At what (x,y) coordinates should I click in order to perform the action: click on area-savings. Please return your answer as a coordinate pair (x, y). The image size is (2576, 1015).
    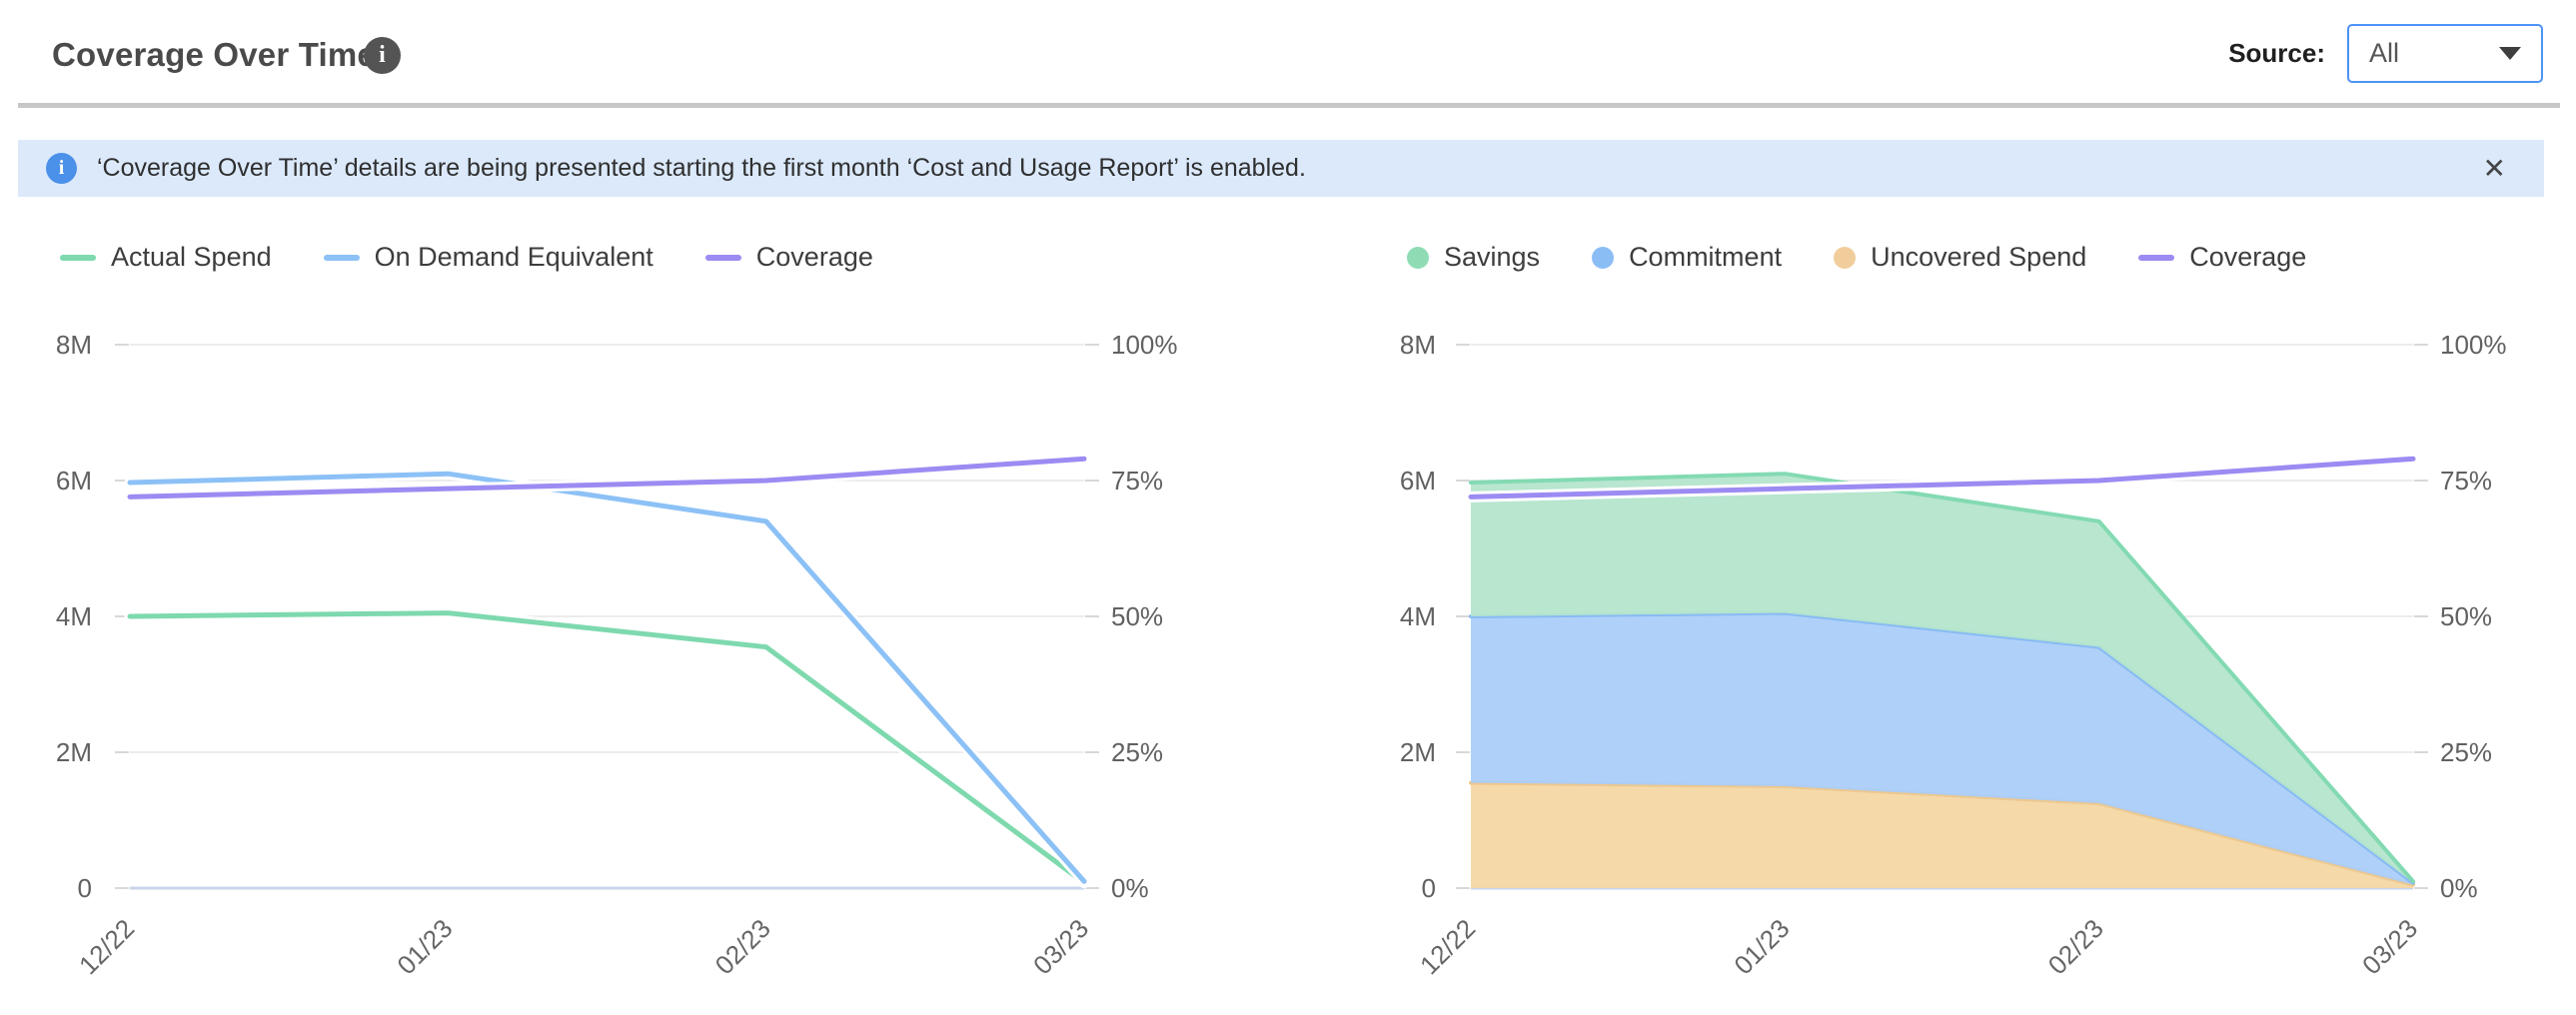
    Looking at the image, I should click on (1942, 678).